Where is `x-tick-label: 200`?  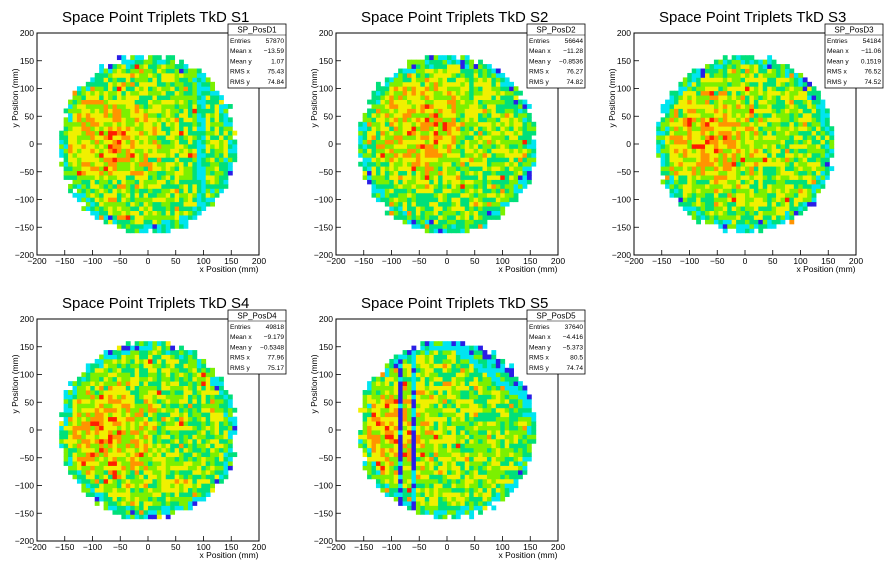
x-tick-label: 200 is located at coordinates (558, 261).